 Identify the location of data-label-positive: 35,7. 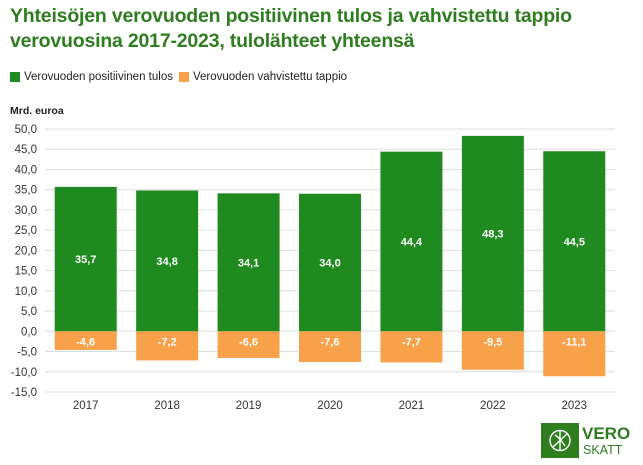
(85, 260).